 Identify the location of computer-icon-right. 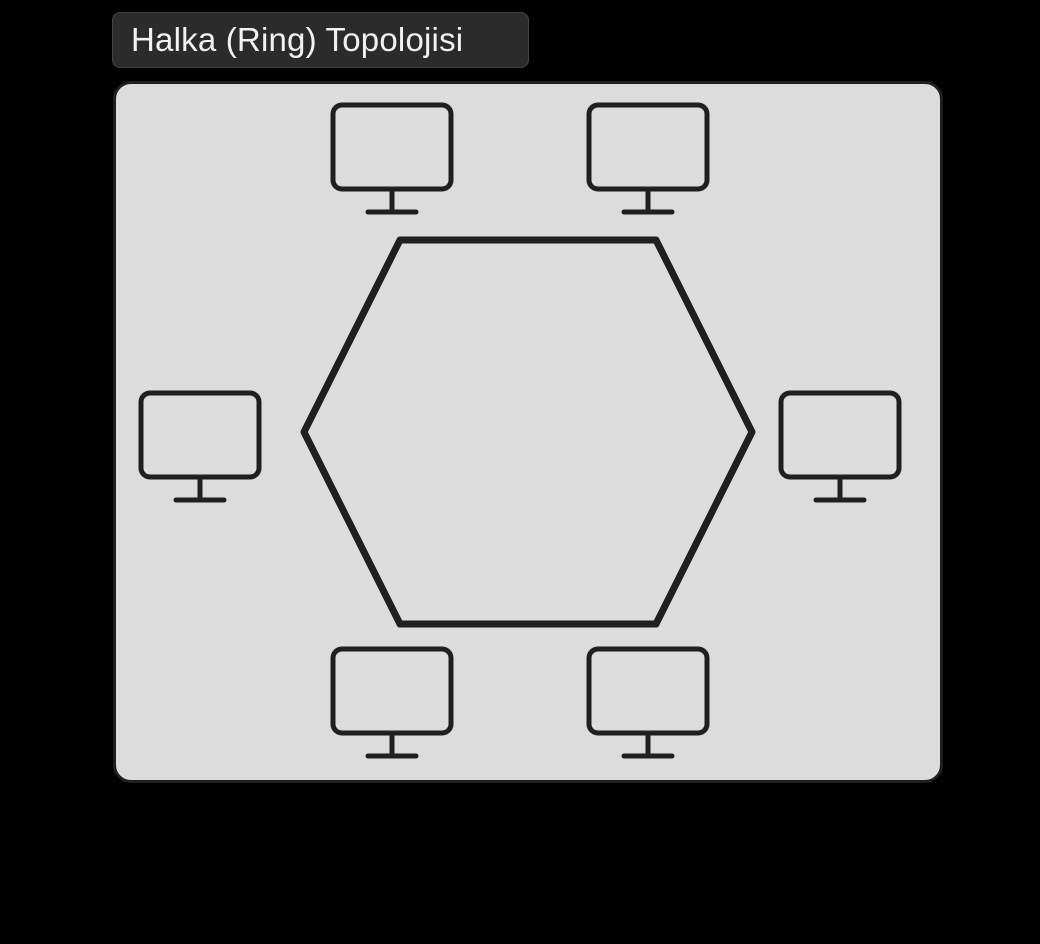
(840, 446).